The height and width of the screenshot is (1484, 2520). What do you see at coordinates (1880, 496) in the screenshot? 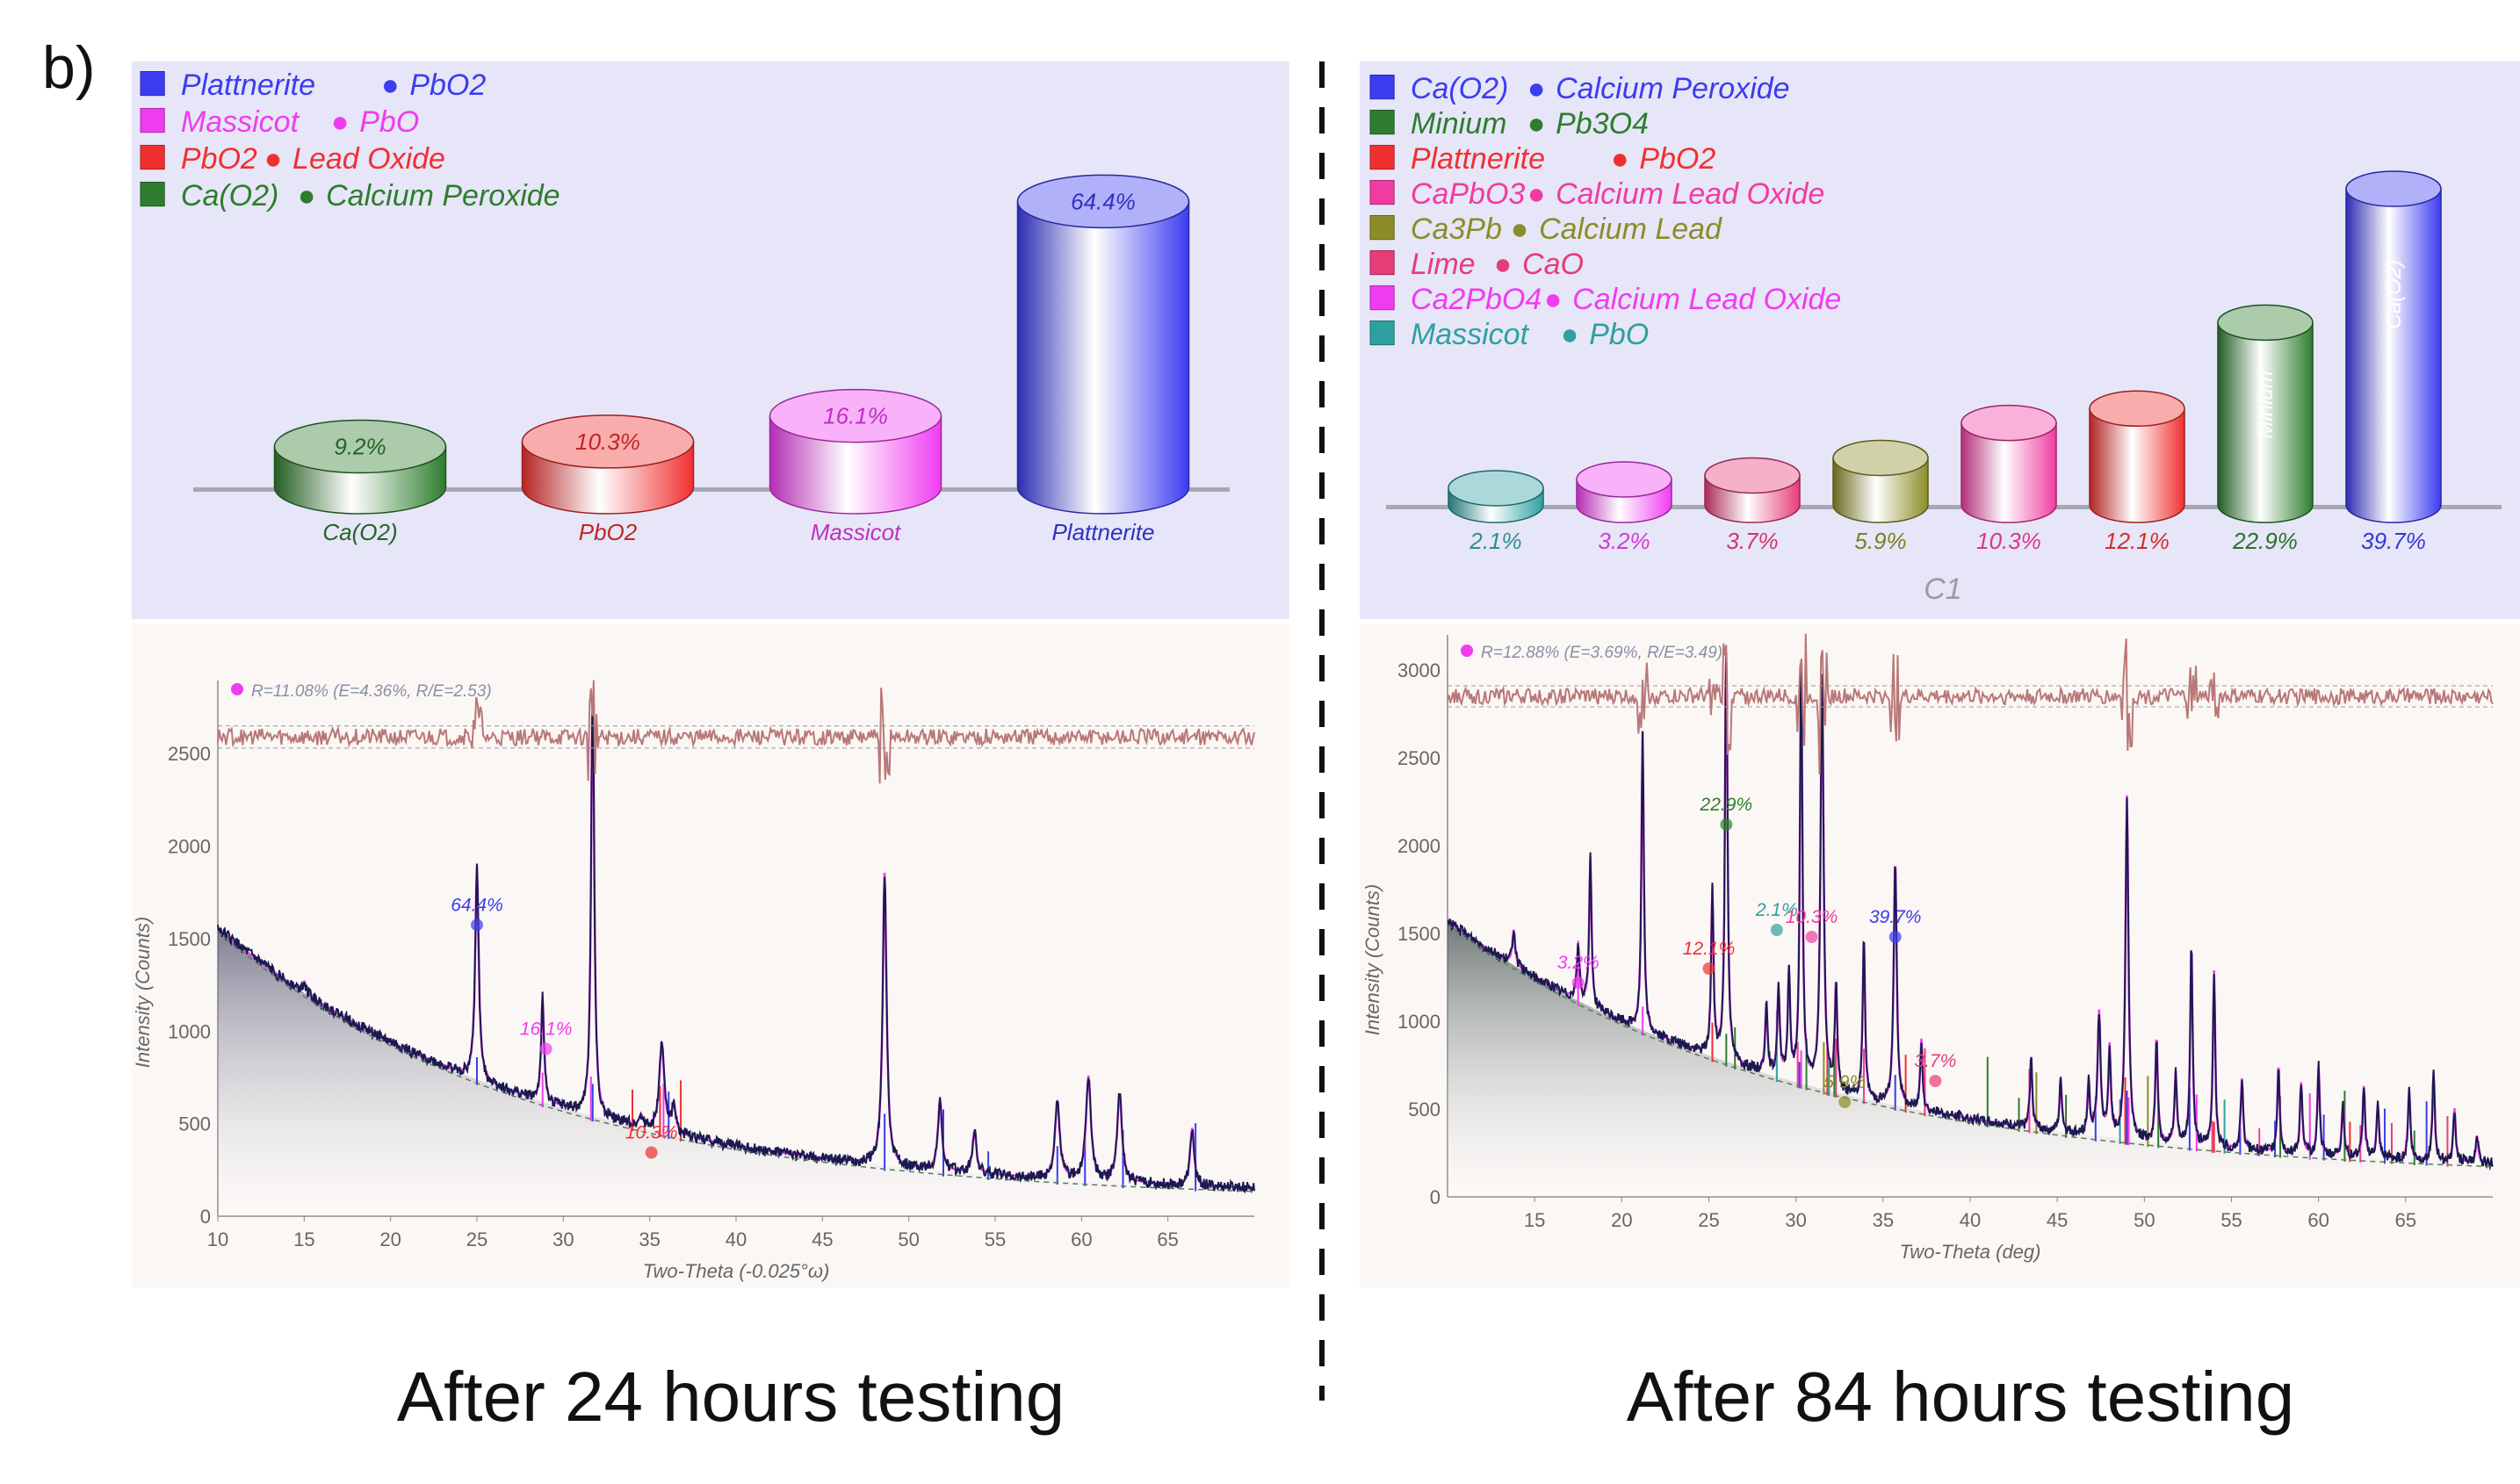
I see `bar-ca3pb: 5.9%` at bounding box center [1880, 496].